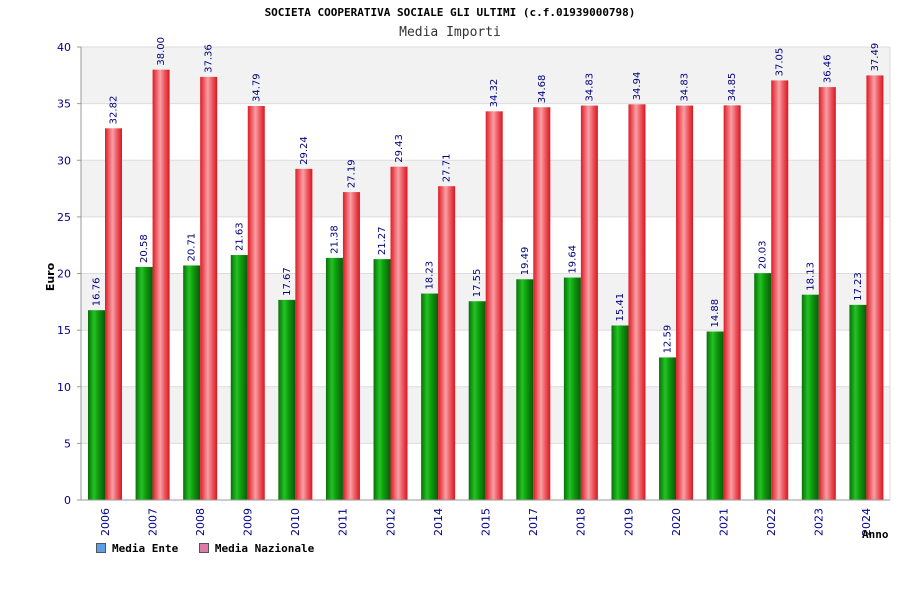  I want to click on y-tick-labels: 0 5 10 15 20 25 30 35 40, so click(69, 274).